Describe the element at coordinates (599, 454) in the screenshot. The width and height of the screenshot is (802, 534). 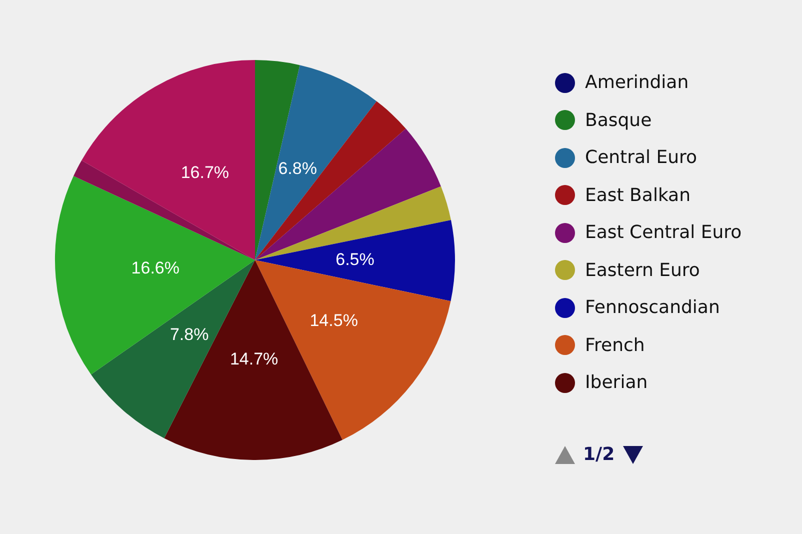
I see `text: 1/2` at that location.